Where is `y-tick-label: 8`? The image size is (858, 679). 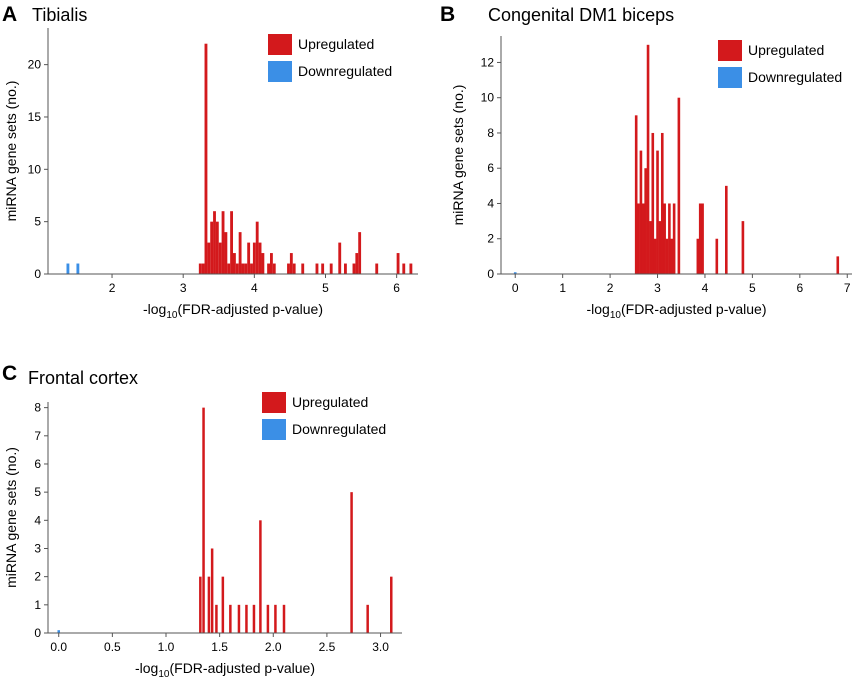
y-tick-label: 8 is located at coordinates (37, 408).